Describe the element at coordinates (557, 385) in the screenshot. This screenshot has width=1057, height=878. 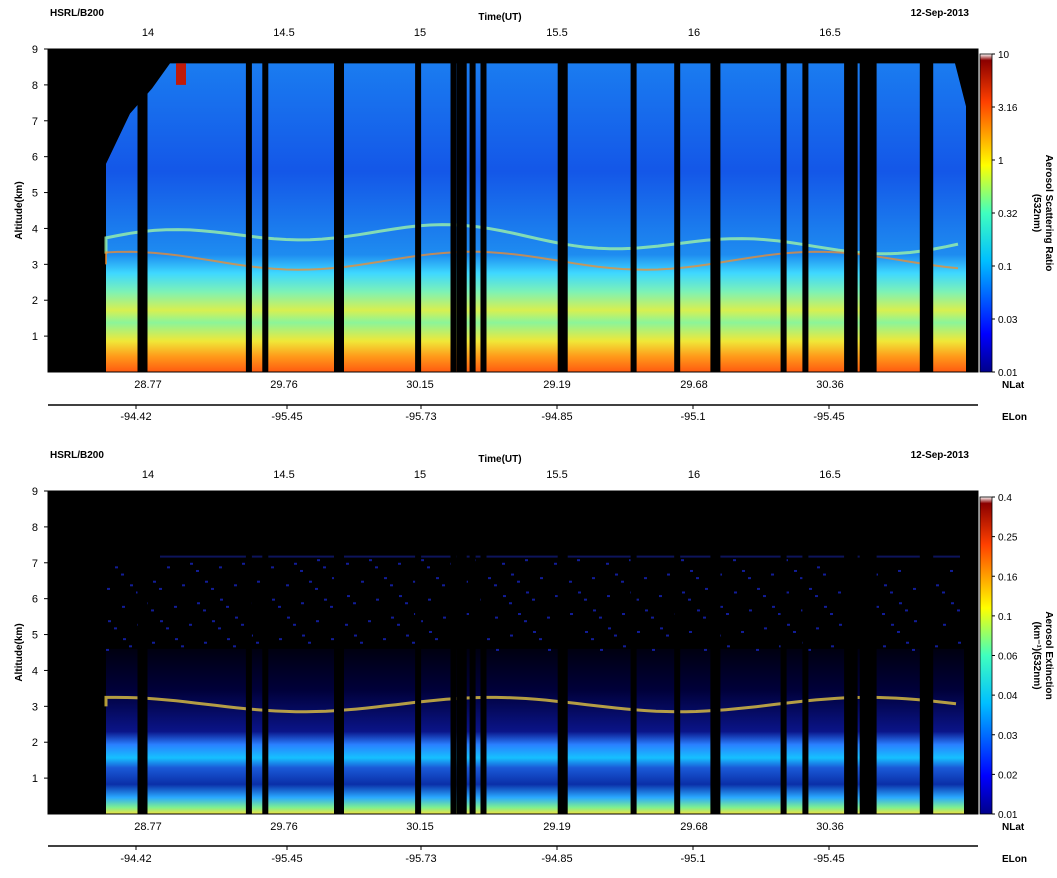
I see `nlat-tick-label: 29.19` at that location.